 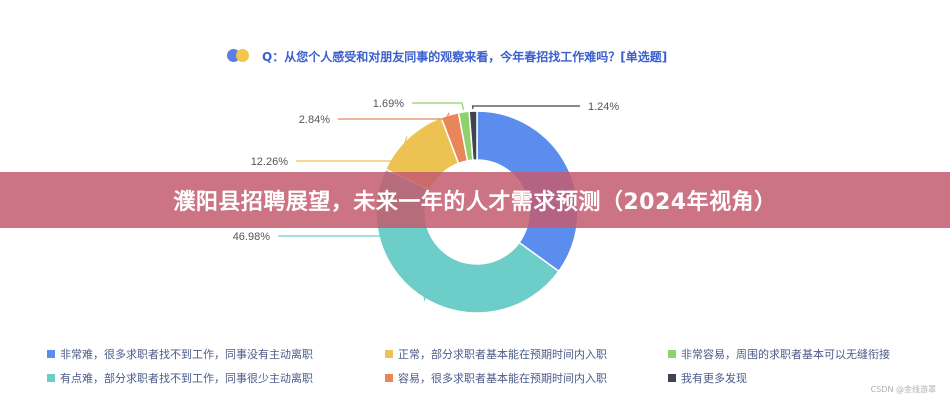 I want to click on legend-item-more-findings: 我有更多发现, so click(x=707, y=378).